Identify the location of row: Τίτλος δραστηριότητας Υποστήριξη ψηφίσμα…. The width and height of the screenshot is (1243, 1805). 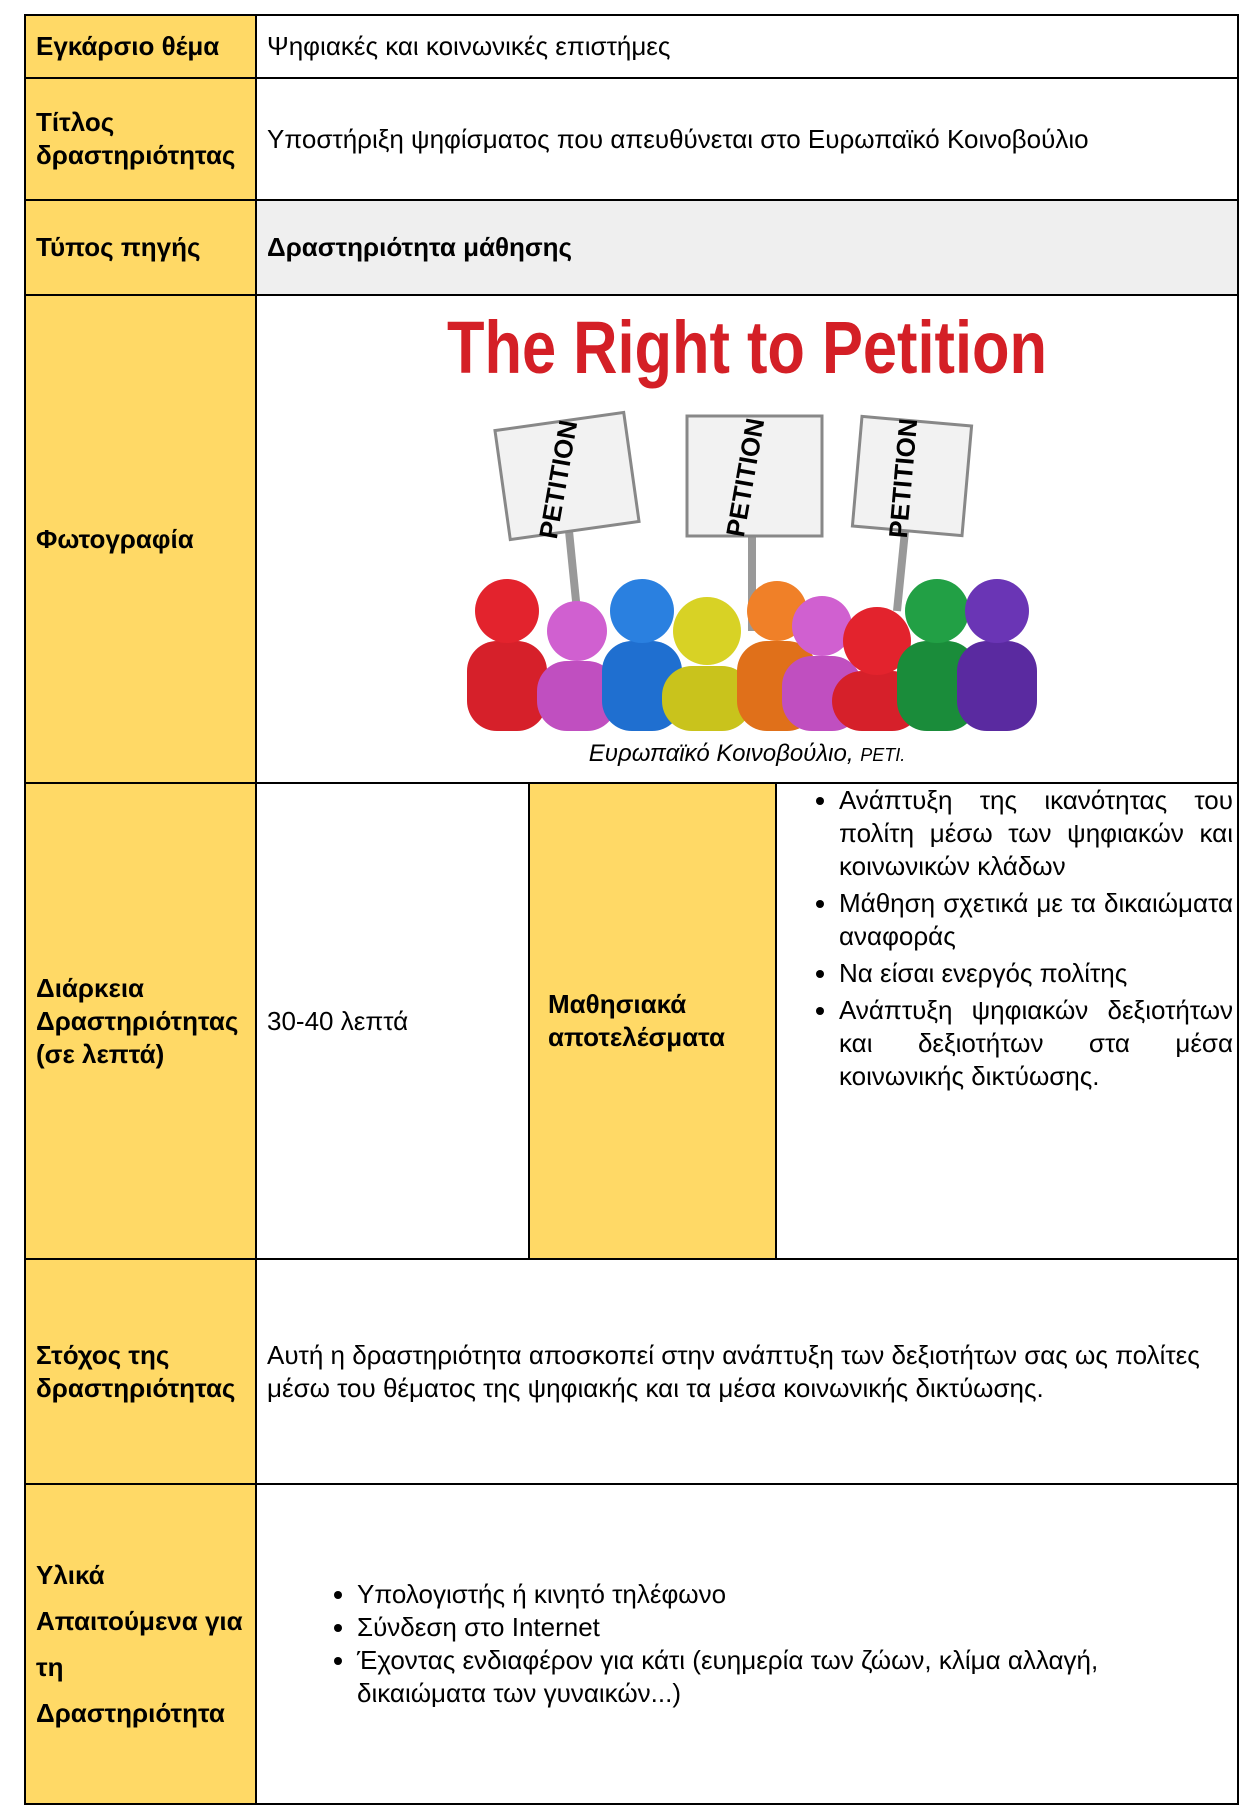
(631, 139).